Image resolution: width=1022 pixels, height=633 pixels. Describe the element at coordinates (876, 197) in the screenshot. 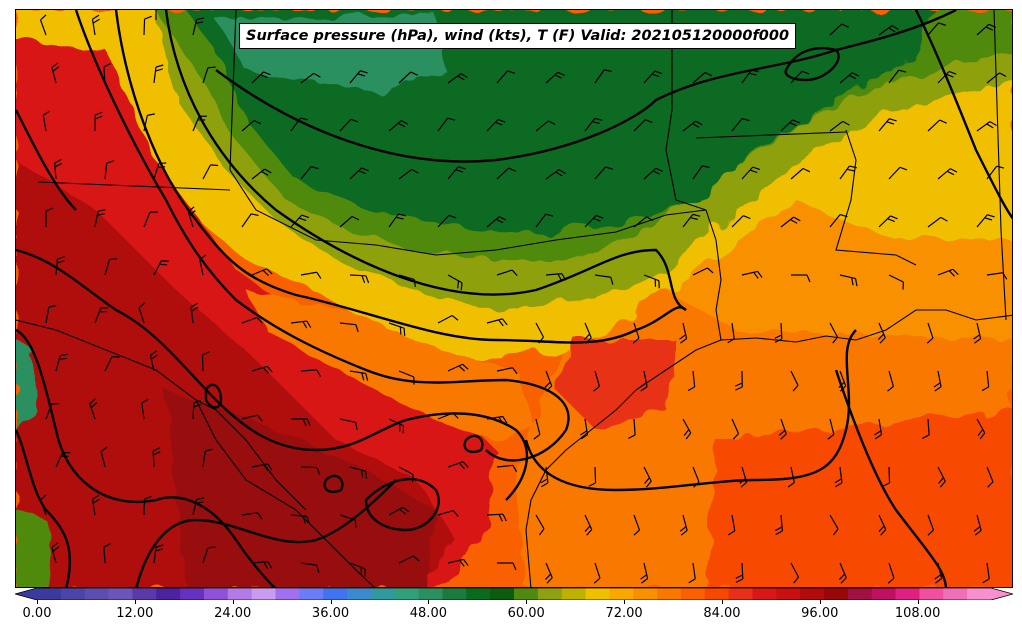

I see `state-border-ms-west` at that location.